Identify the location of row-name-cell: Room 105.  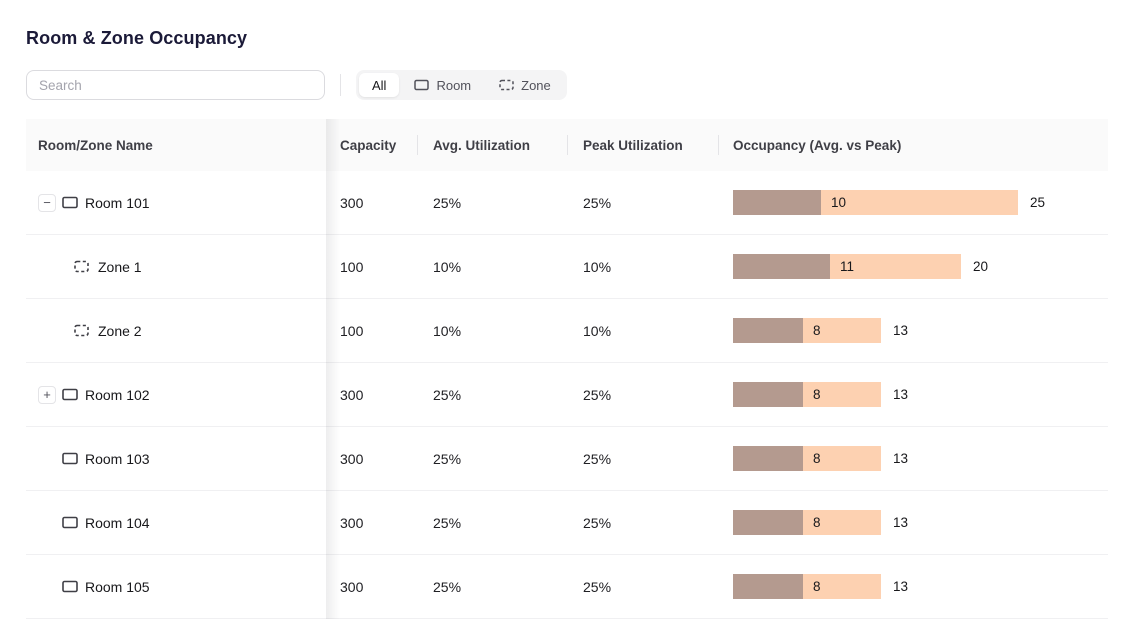
(177, 587).